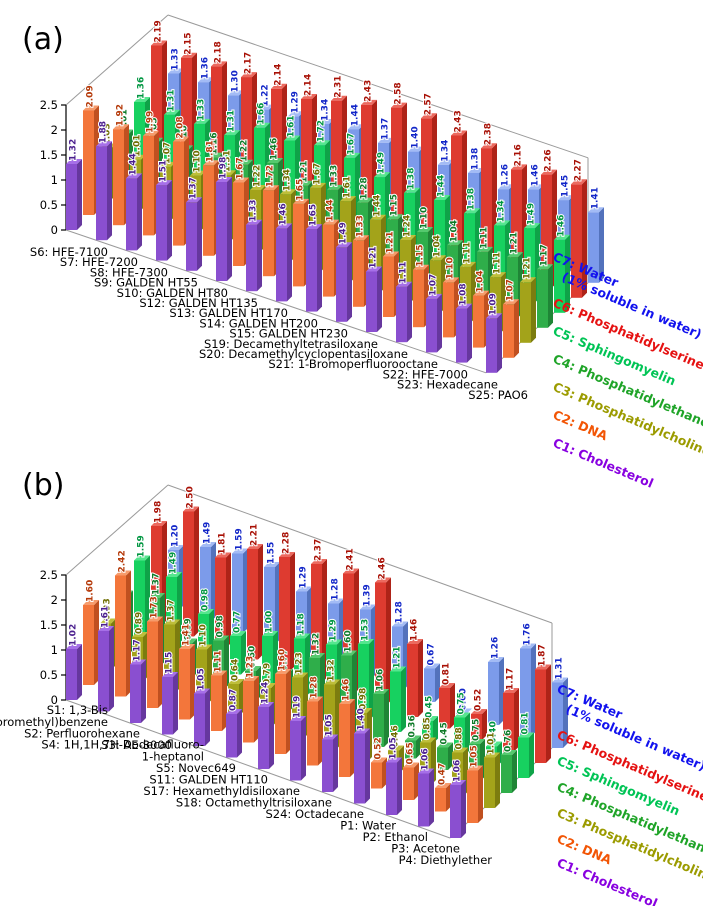 The width and height of the screenshot is (703, 906). Describe the element at coordinates (374, 257) in the screenshot. I see `bar-value-label: 1.21` at that location.